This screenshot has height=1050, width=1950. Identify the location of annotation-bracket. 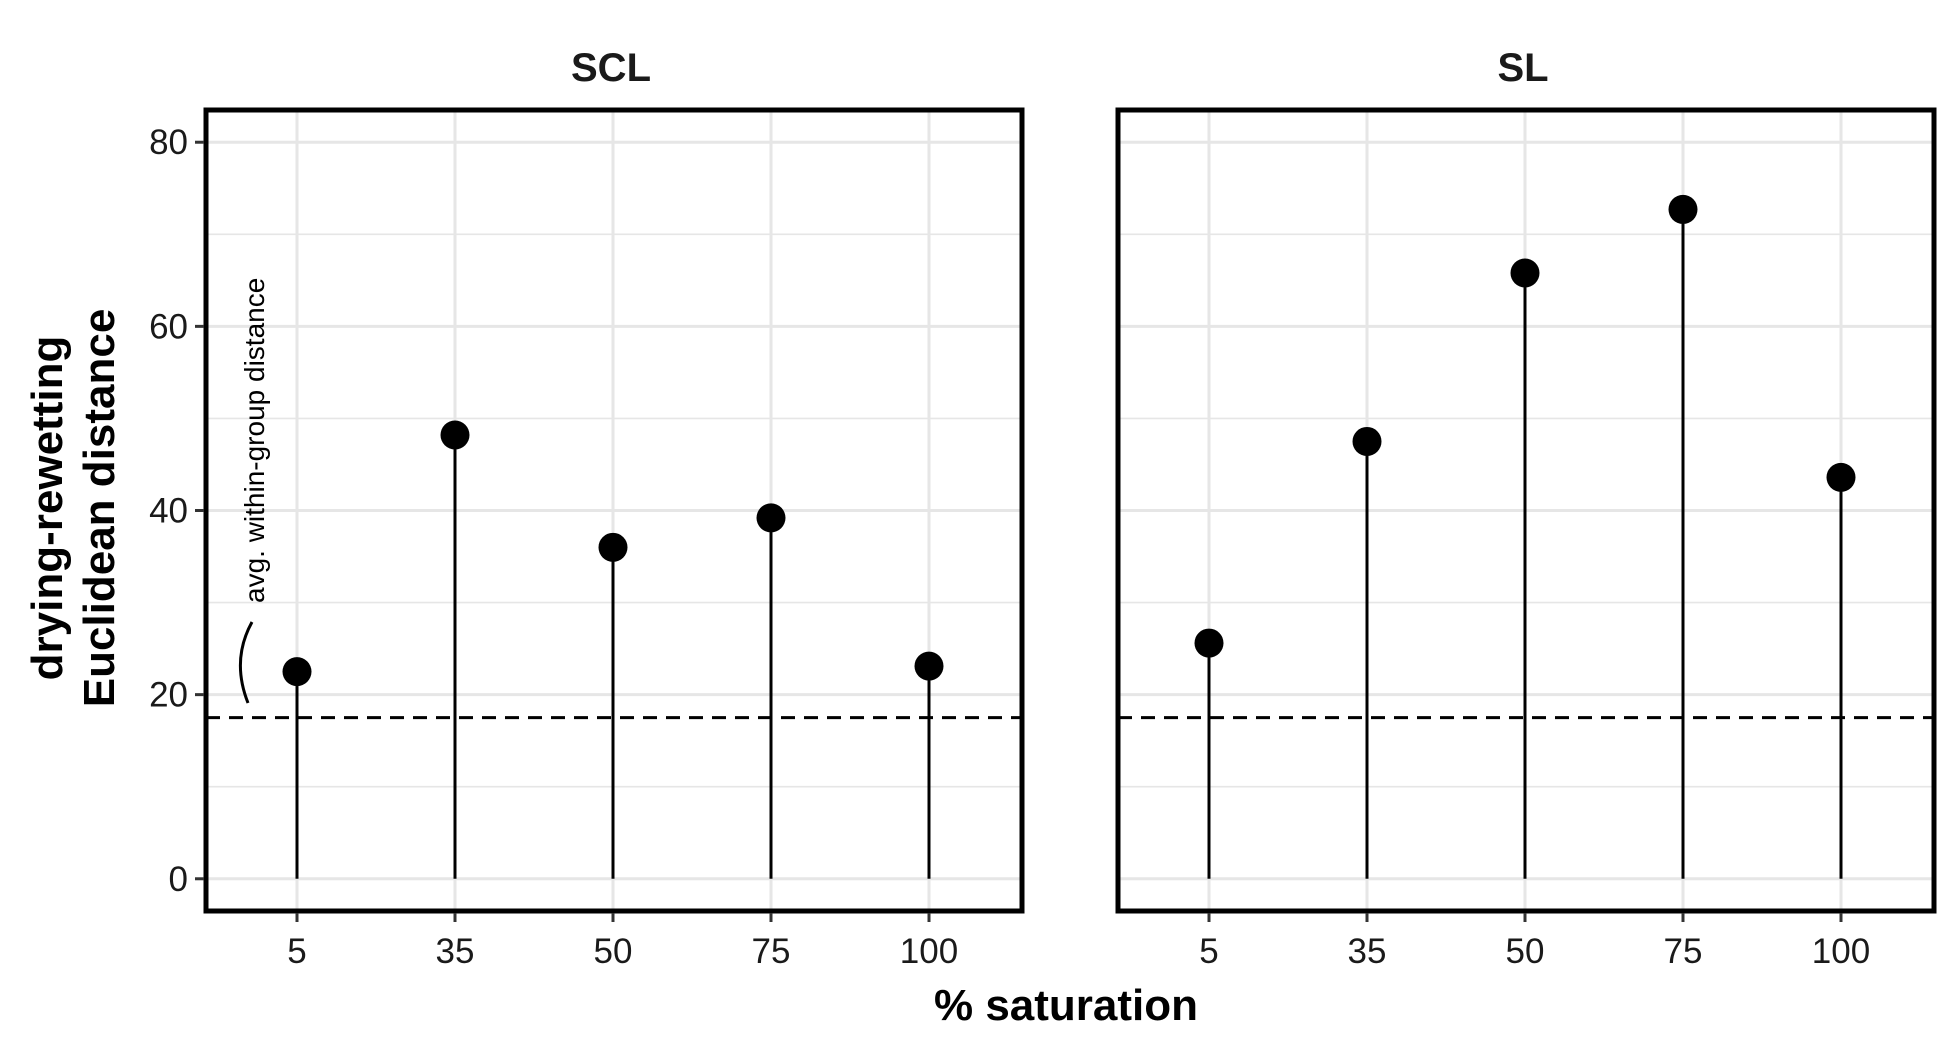
(246, 662).